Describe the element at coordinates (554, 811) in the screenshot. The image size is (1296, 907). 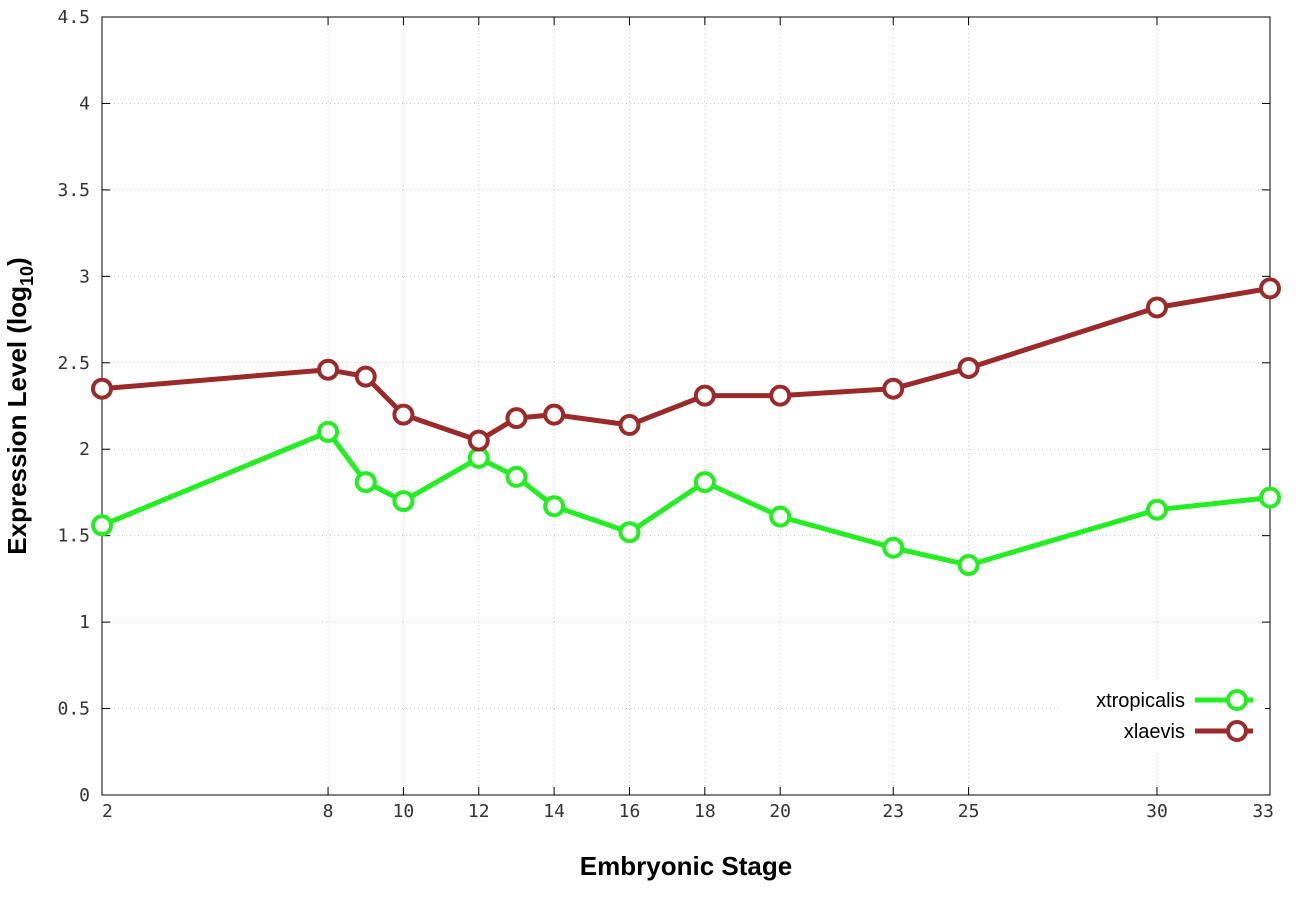
I see `x-tick-label: 14` at that location.